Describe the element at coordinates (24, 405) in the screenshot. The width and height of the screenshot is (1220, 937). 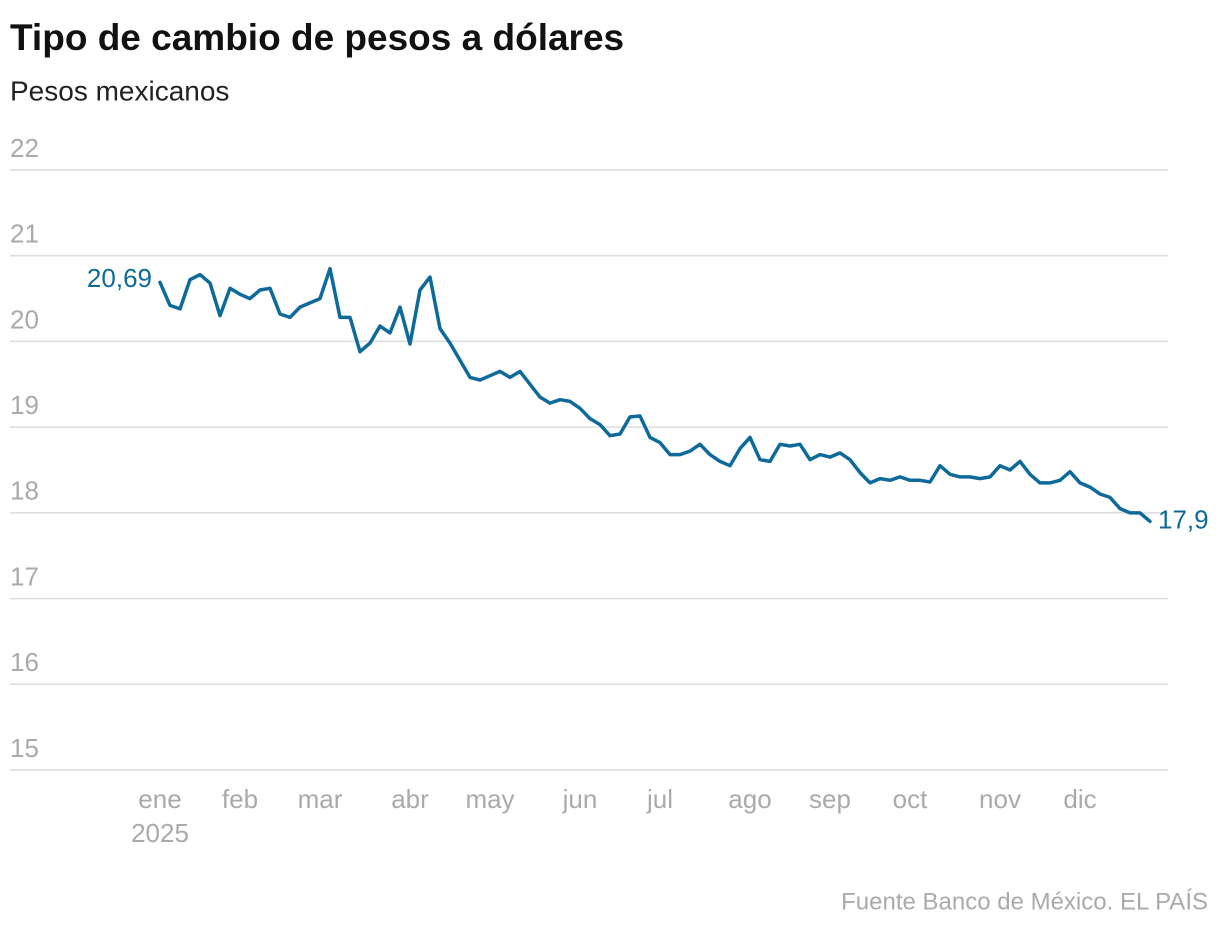
I see `y-tick-label: 19` at that location.